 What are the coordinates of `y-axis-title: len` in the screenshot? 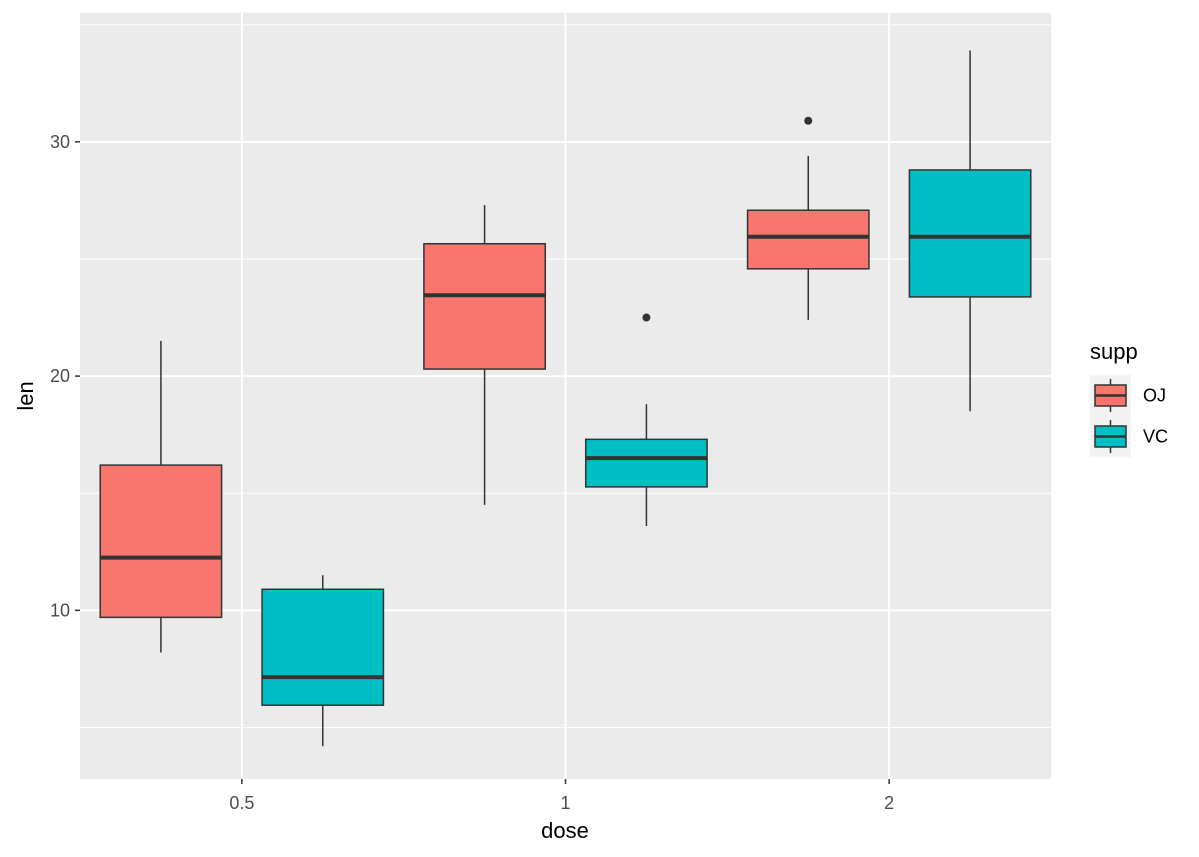 It's located at (25, 395).